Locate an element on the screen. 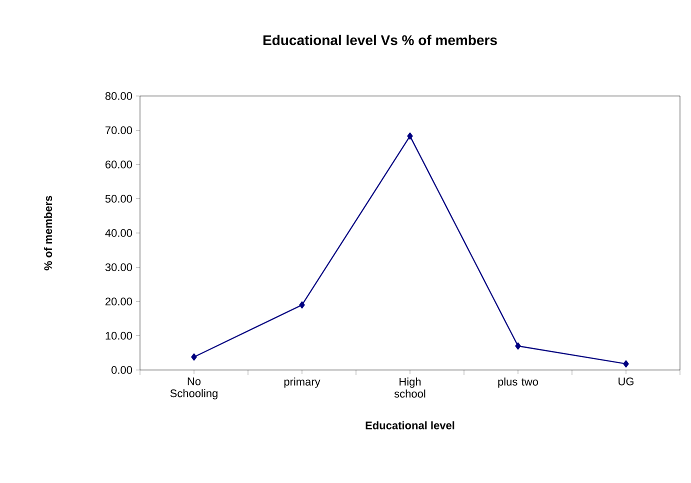  y-tick-label: 30.00 is located at coordinates (118, 267).